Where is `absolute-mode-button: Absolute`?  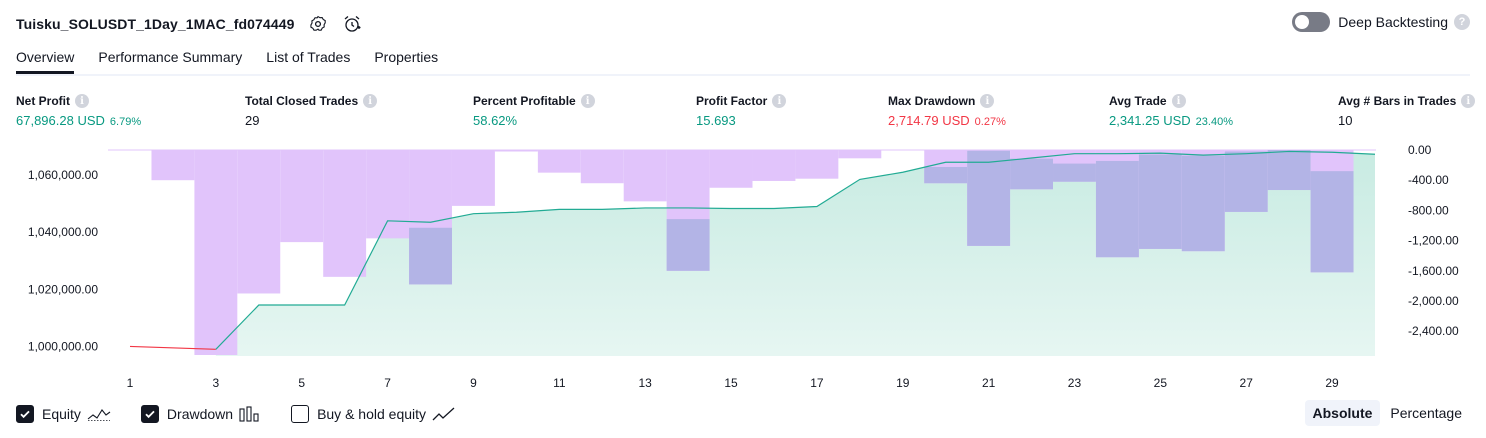
absolute-mode-button: Absolute is located at coordinates (1342, 413).